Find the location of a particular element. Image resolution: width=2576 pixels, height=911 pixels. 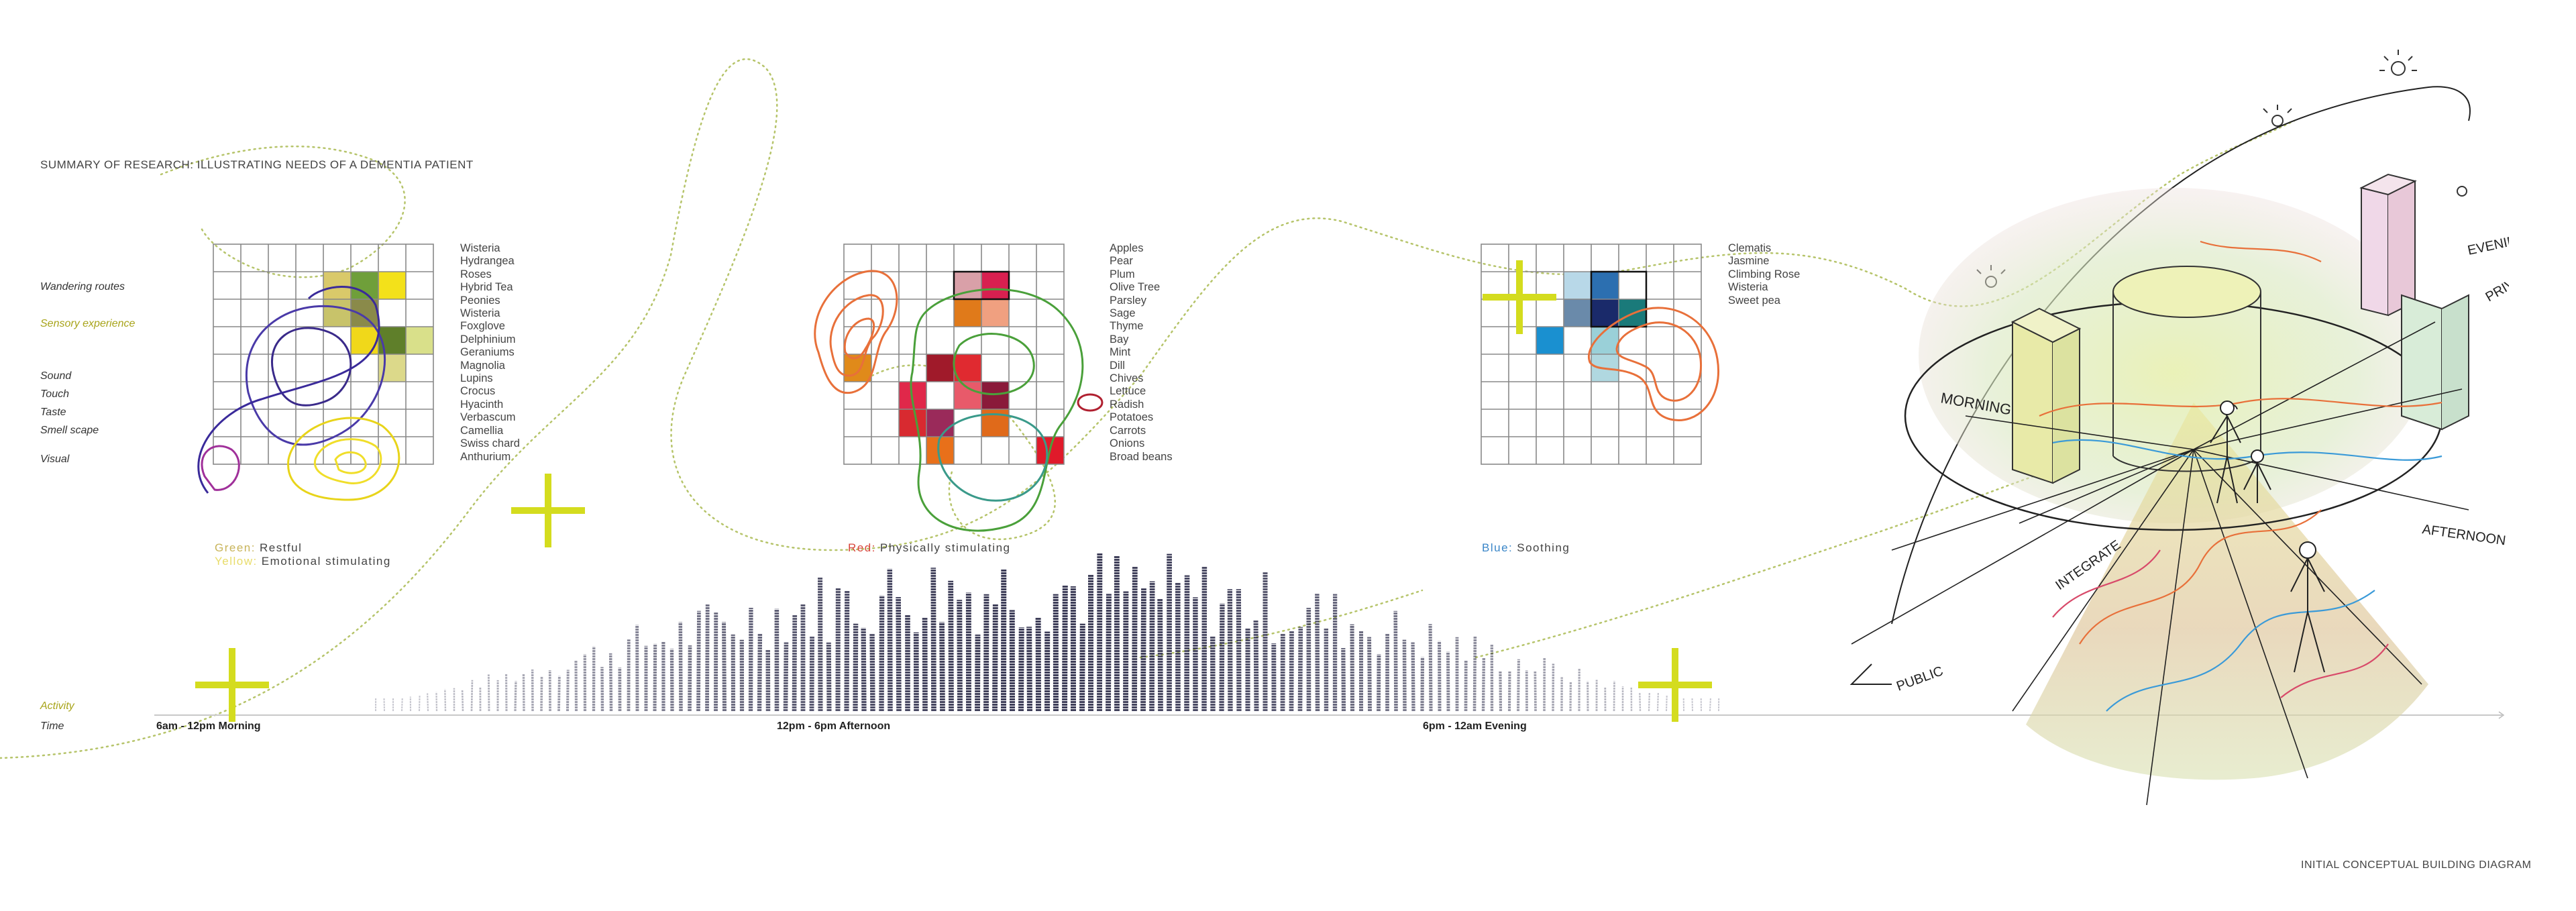

legend-key: Yellow: is located at coordinates (236, 561).